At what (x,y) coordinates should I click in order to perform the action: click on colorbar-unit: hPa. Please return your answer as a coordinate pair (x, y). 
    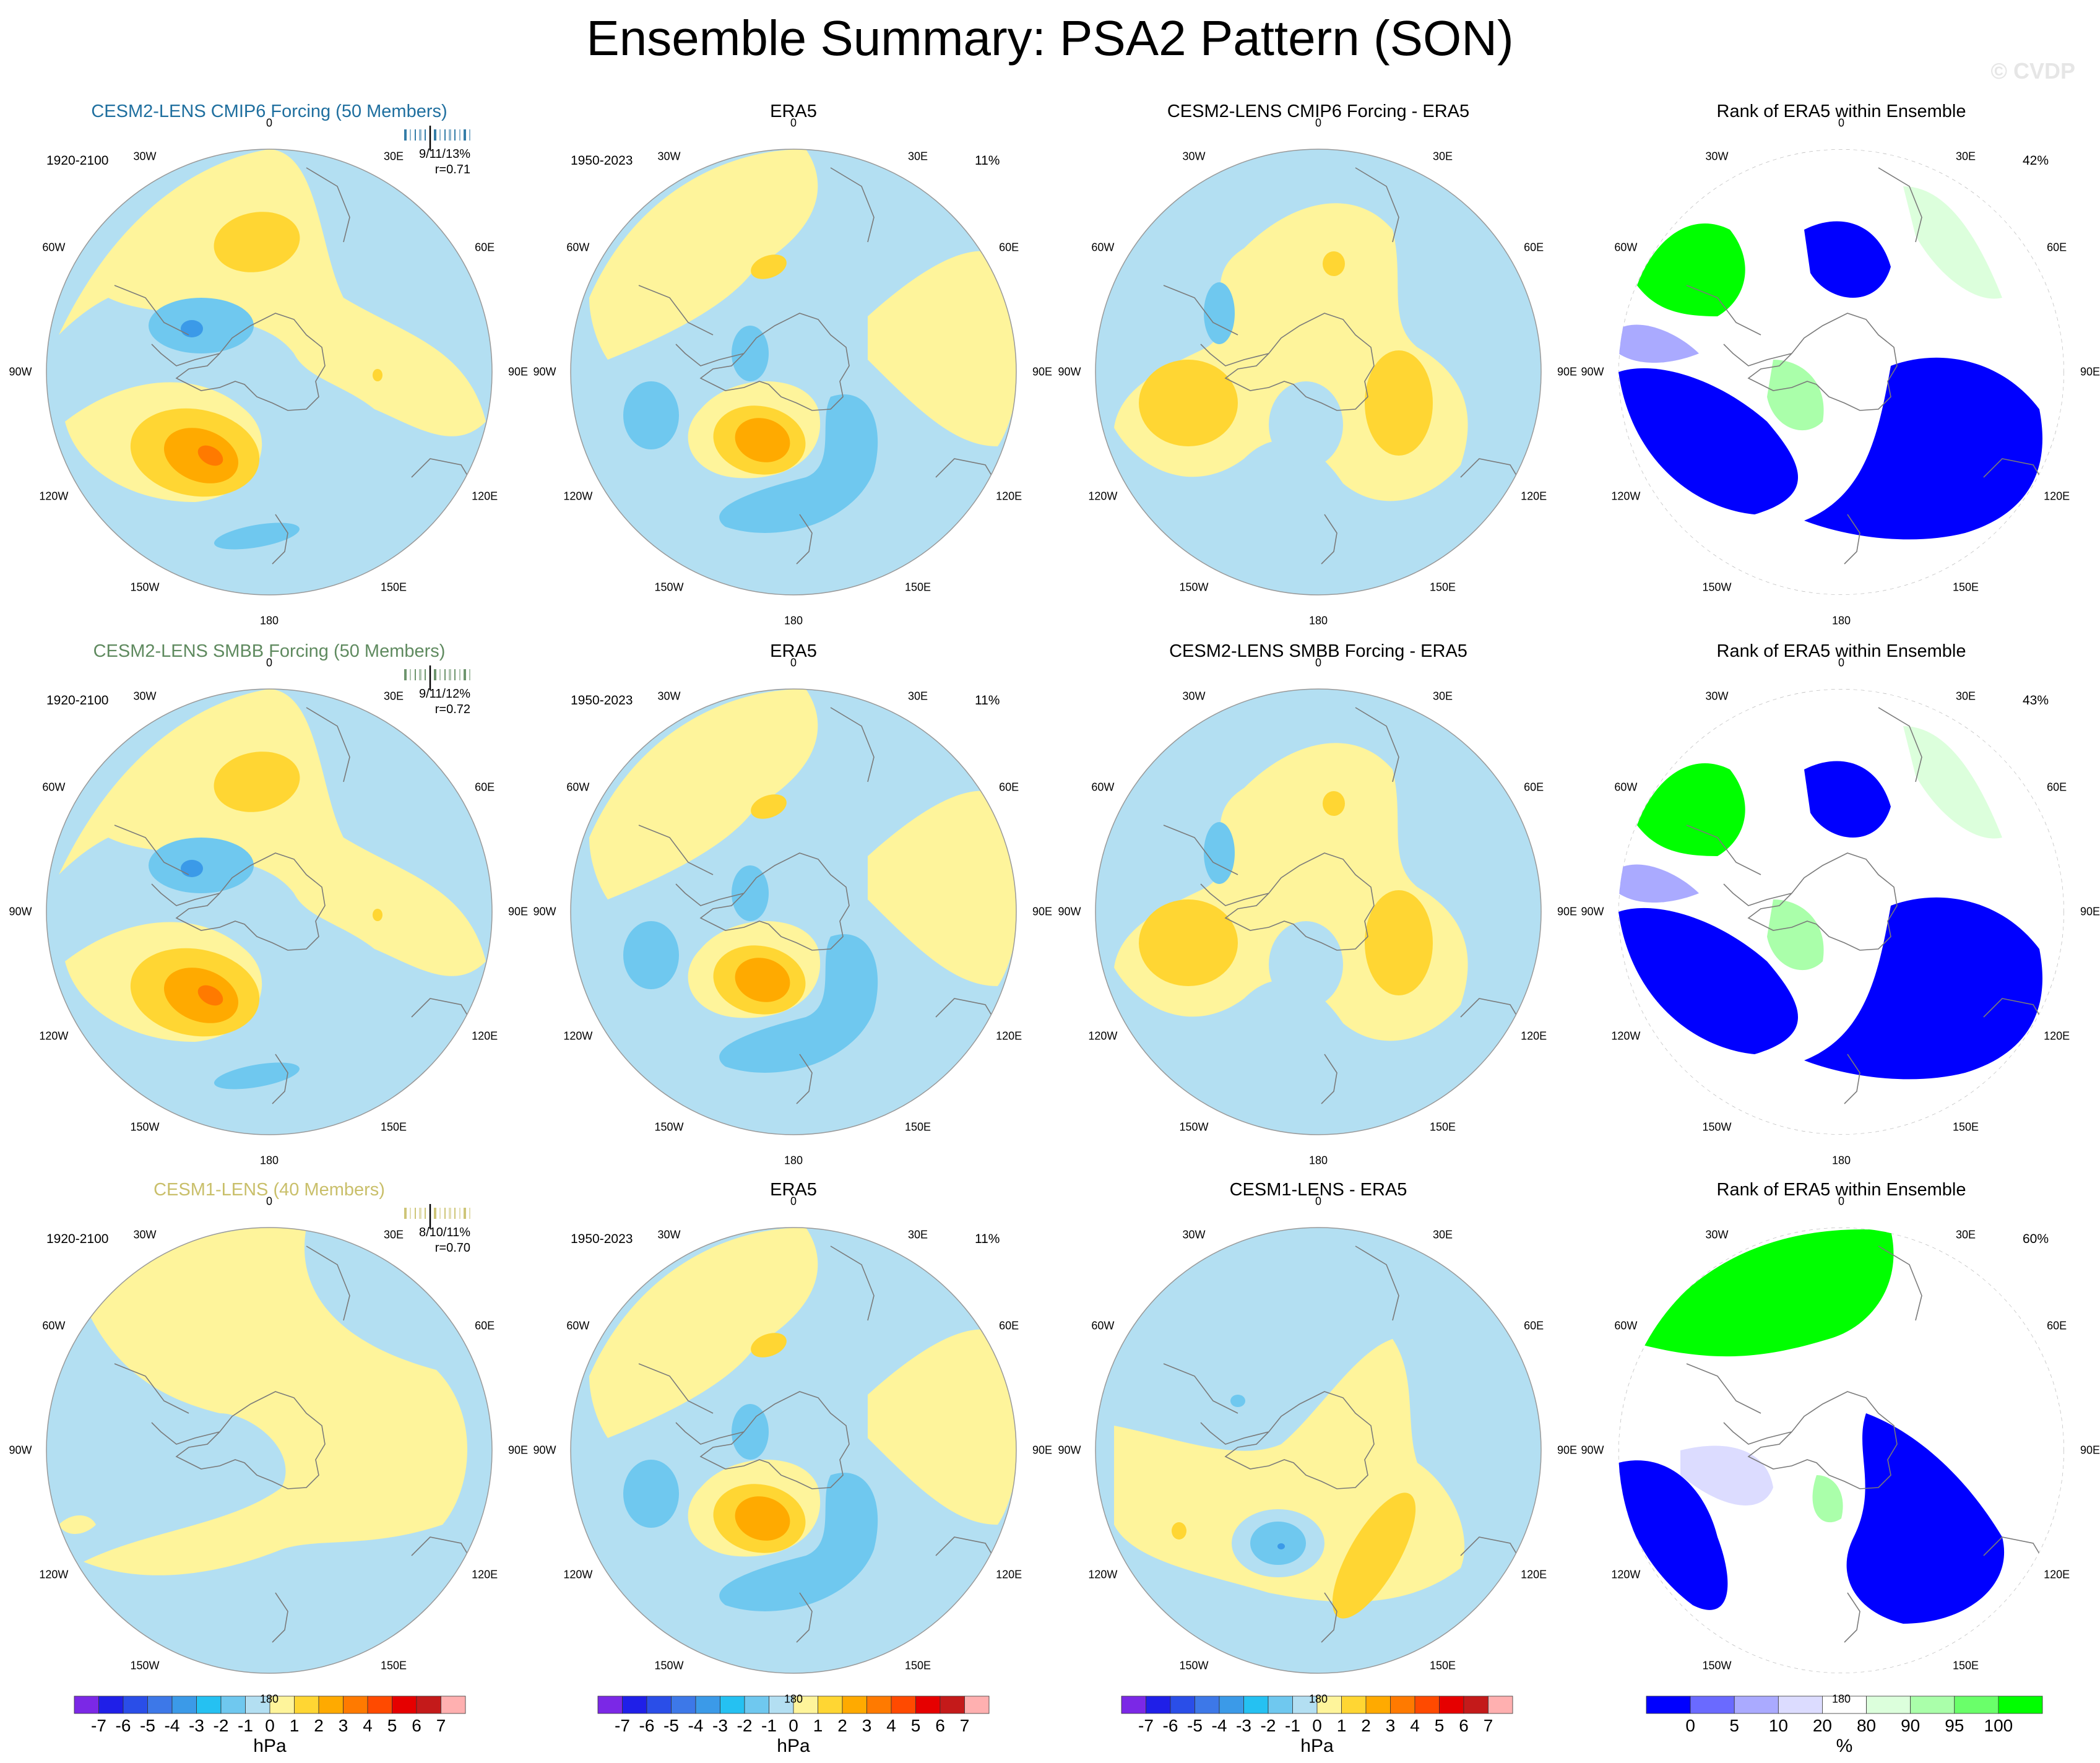
    Looking at the image, I should click on (270, 1746).